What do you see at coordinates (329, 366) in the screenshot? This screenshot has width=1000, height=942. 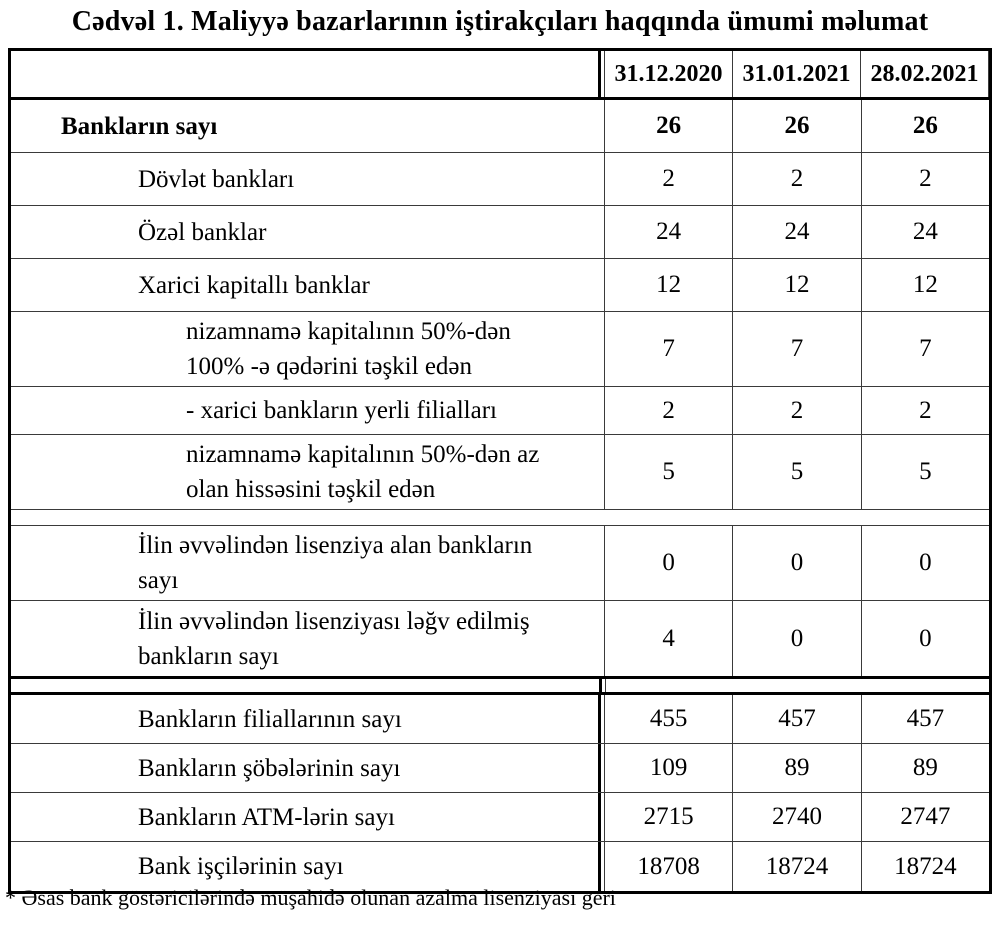 I see `row-label-line: 100% -ə qədərini təşkil edən` at bounding box center [329, 366].